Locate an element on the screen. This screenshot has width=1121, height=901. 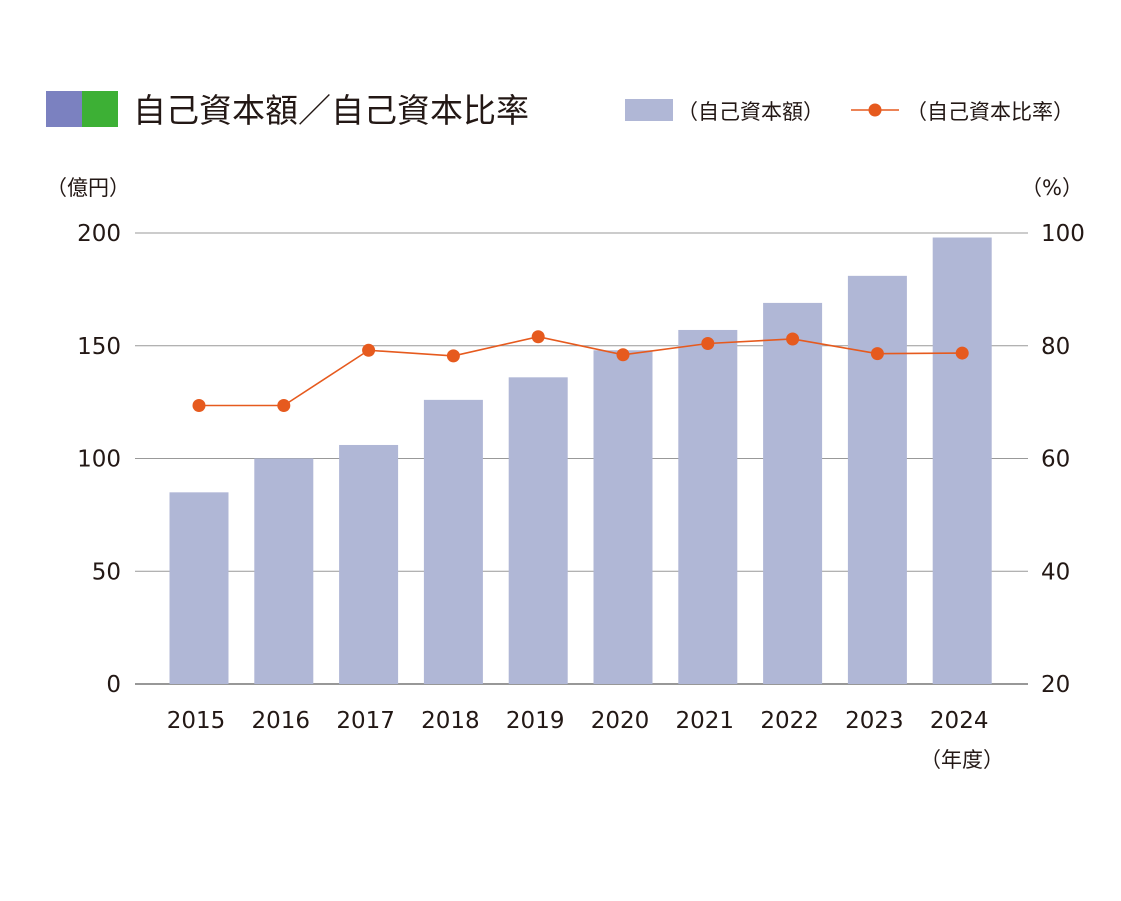
right-axis-tick-label: 80 is located at coordinates (1055, 347).